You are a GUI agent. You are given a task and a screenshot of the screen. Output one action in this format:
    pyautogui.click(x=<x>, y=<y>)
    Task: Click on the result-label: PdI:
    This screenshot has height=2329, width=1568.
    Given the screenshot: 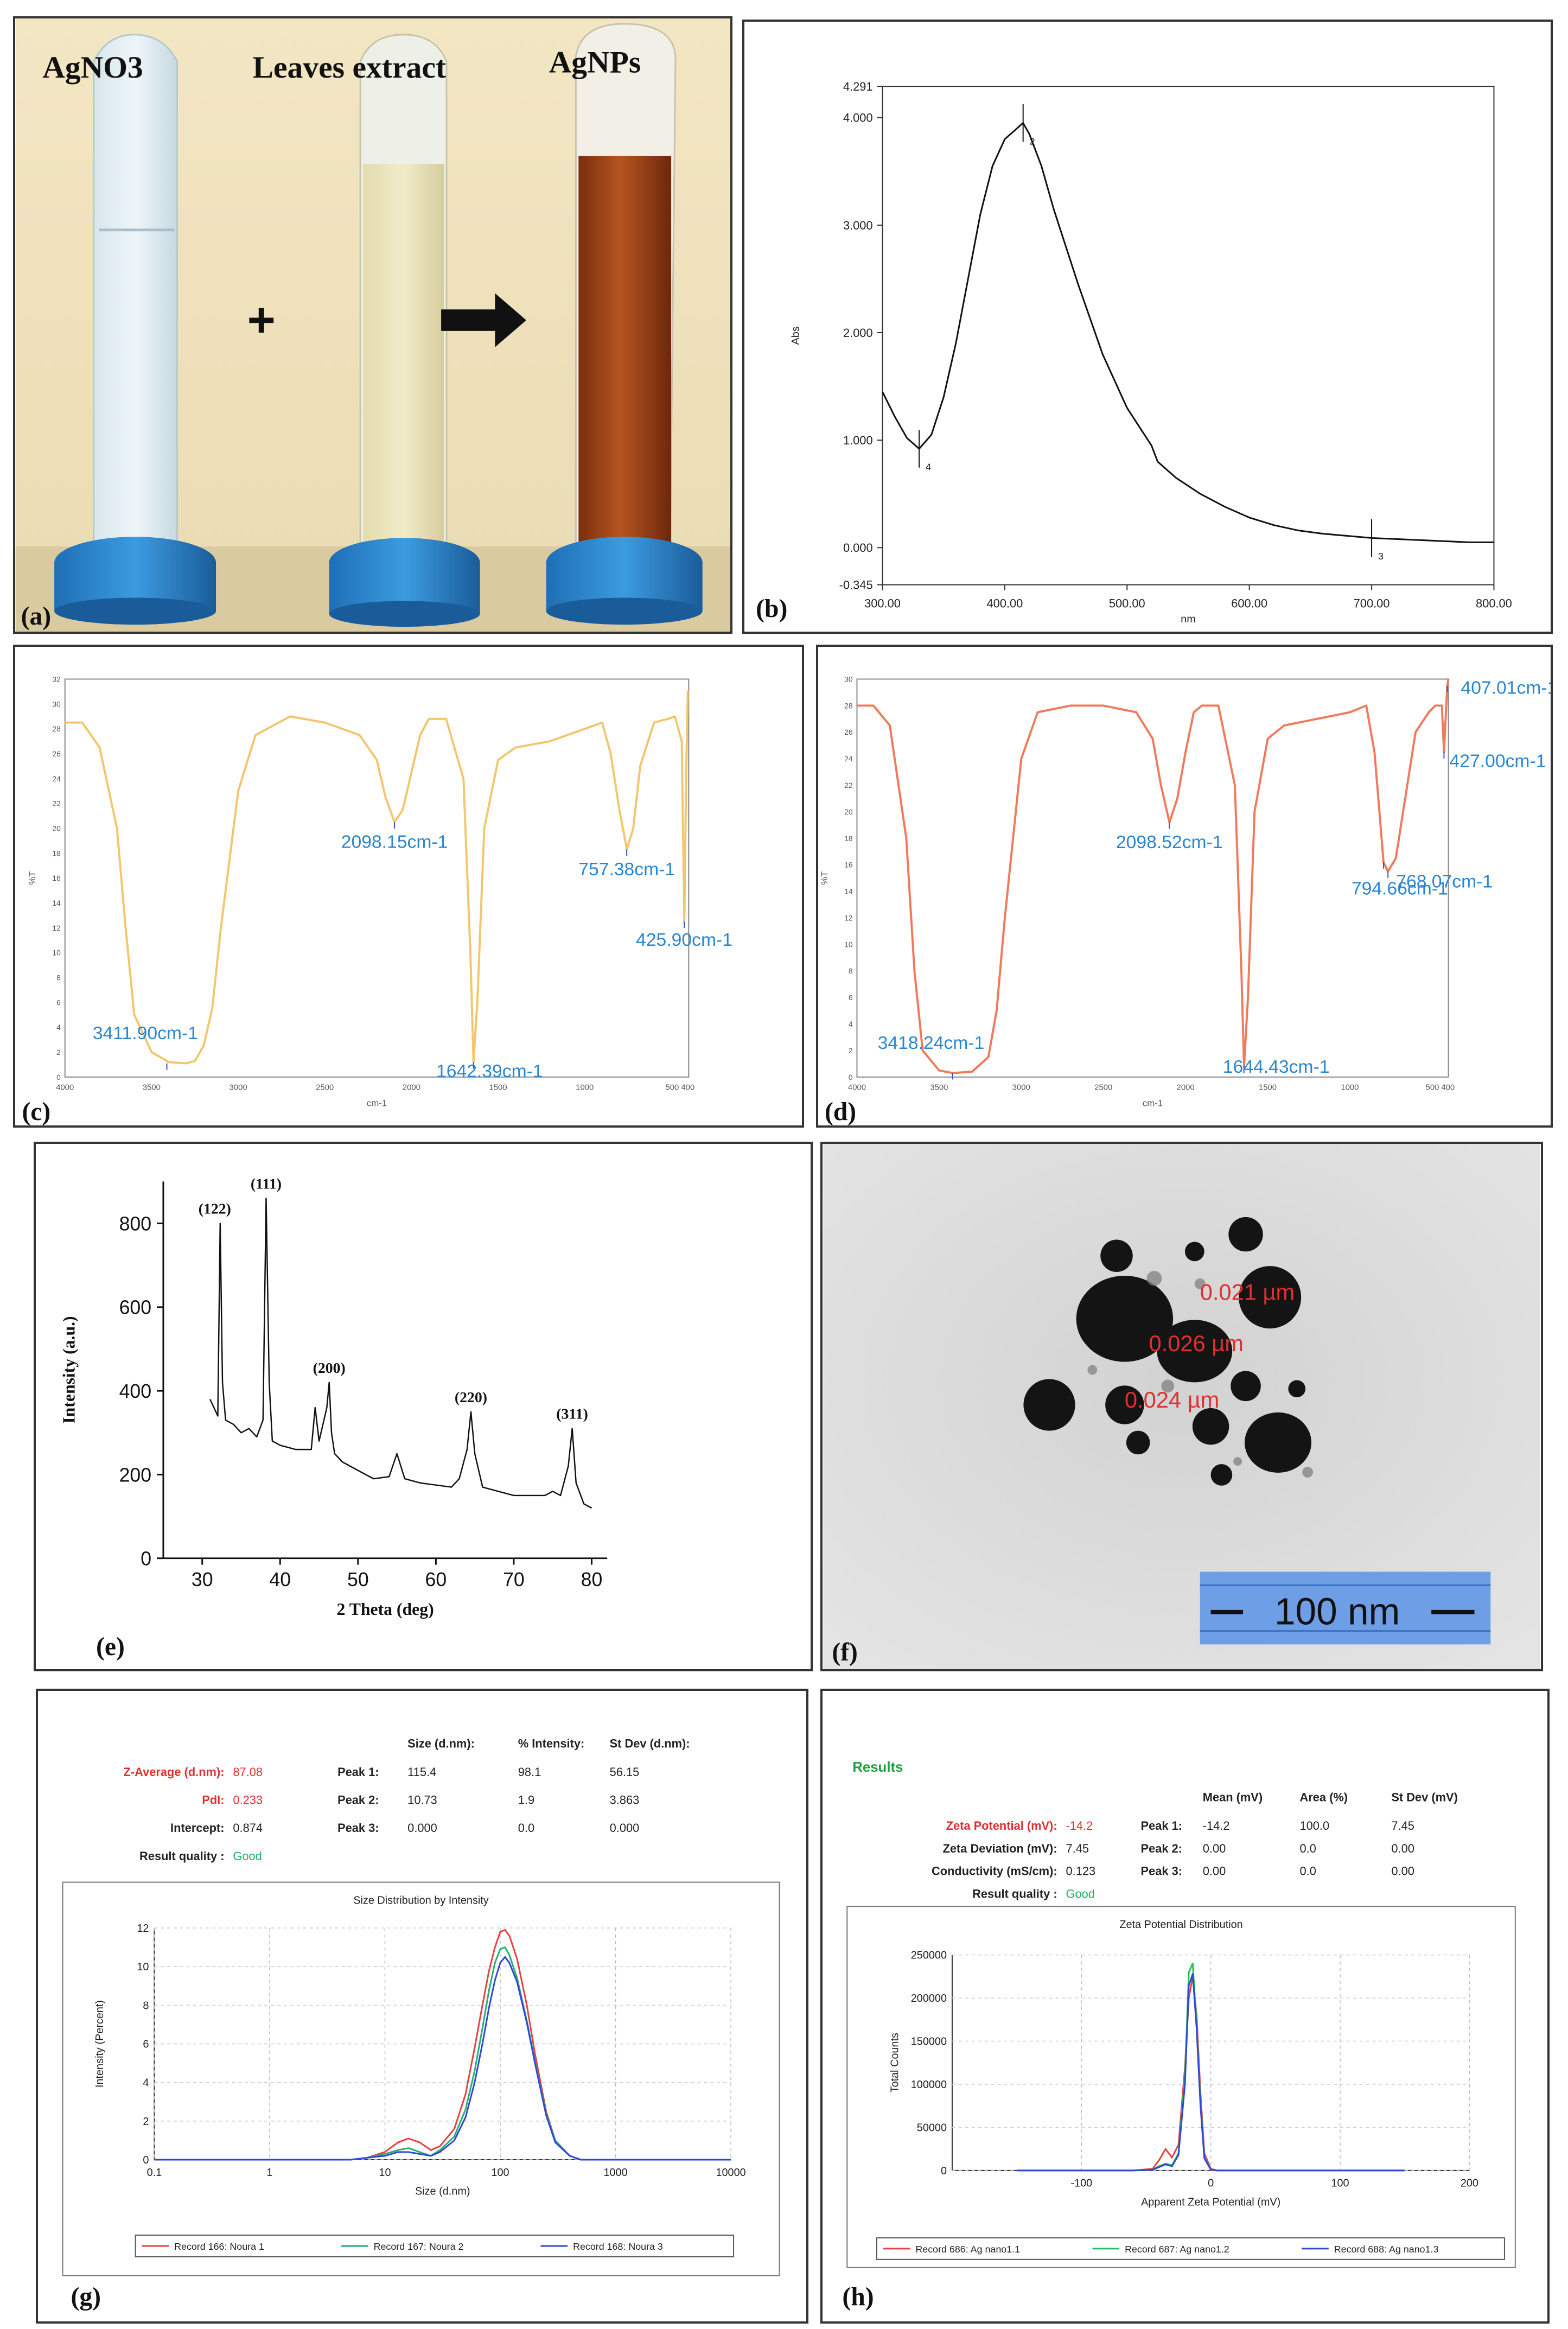 What is the action you would take?
    pyautogui.click(x=213, y=1800)
    